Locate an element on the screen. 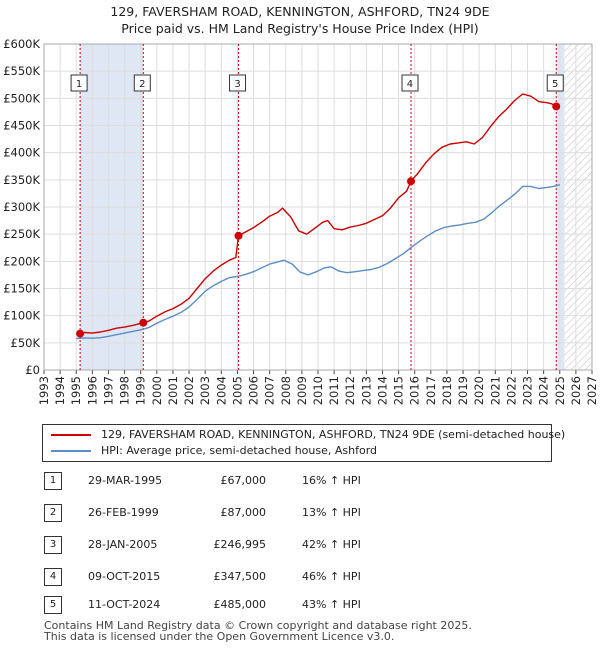 Image resolution: width=600 pixels, height=650 pixels. y-tick-label: £500K is located at coordinates (21, 98).